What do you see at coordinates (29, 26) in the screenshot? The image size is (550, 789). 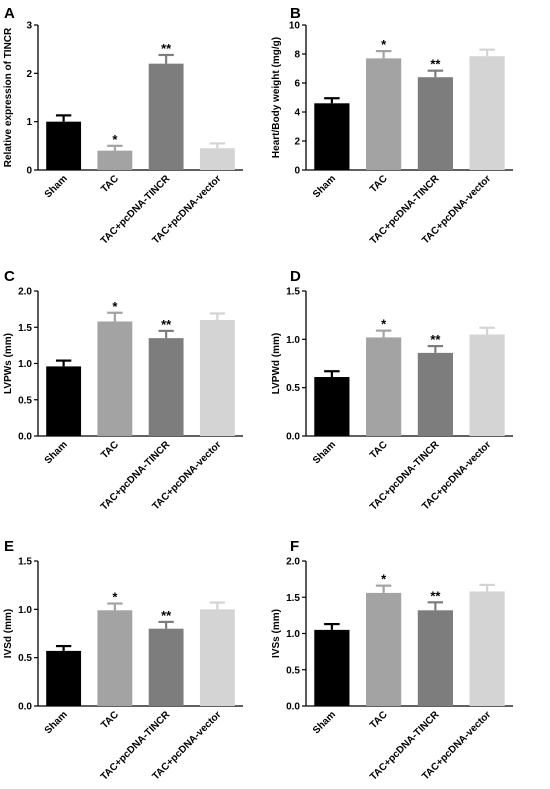 I see `y-tick-label: 3` at bounding box center [29, 26].